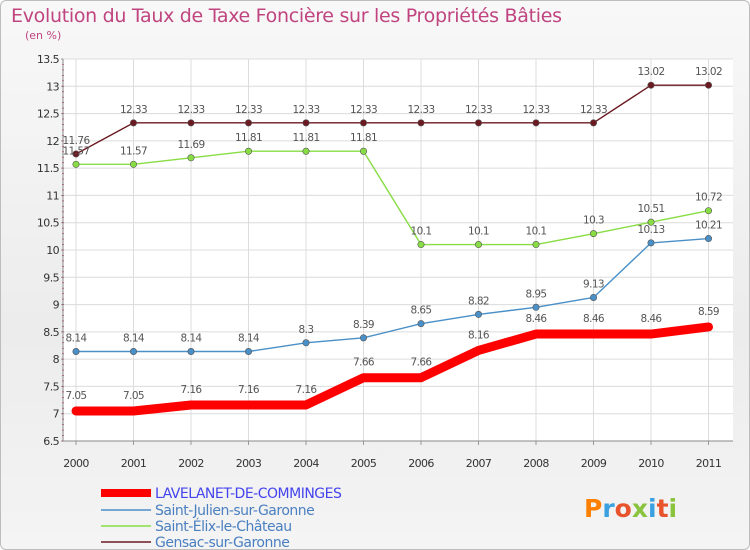  What do you see at coordinates (48, 114) in the screenshot?
I see `y-tick-label: 12.5` at bounding box center [48, 114].